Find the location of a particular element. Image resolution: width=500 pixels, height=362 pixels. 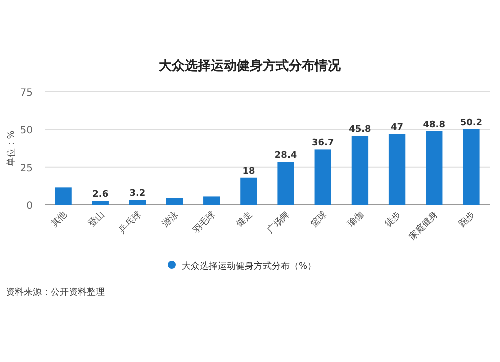

x-tick-label: 家庭健身 is located at coordinates (423, 226).